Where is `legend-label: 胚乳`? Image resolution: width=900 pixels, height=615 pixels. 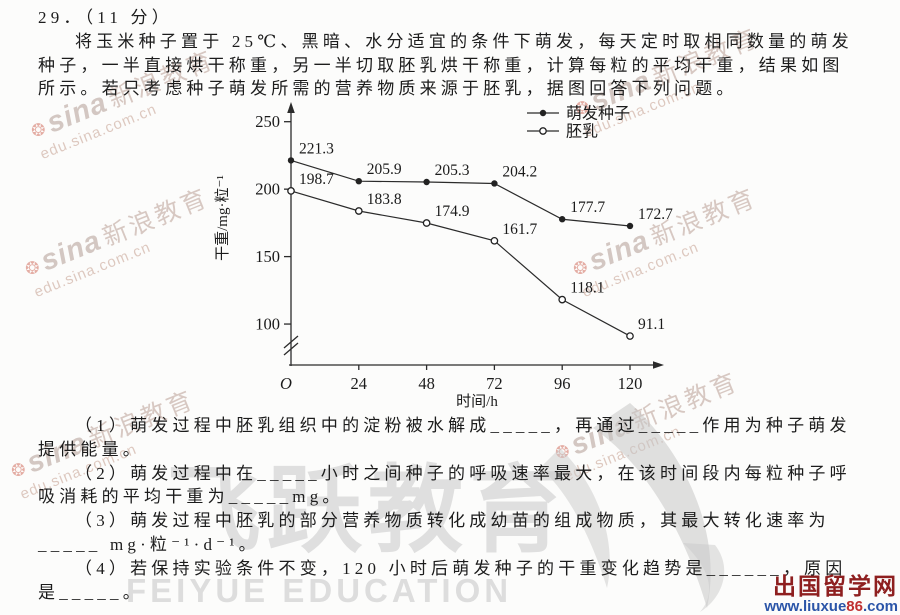
legend-label: 胚乳 is located at coordinates (582, 132).